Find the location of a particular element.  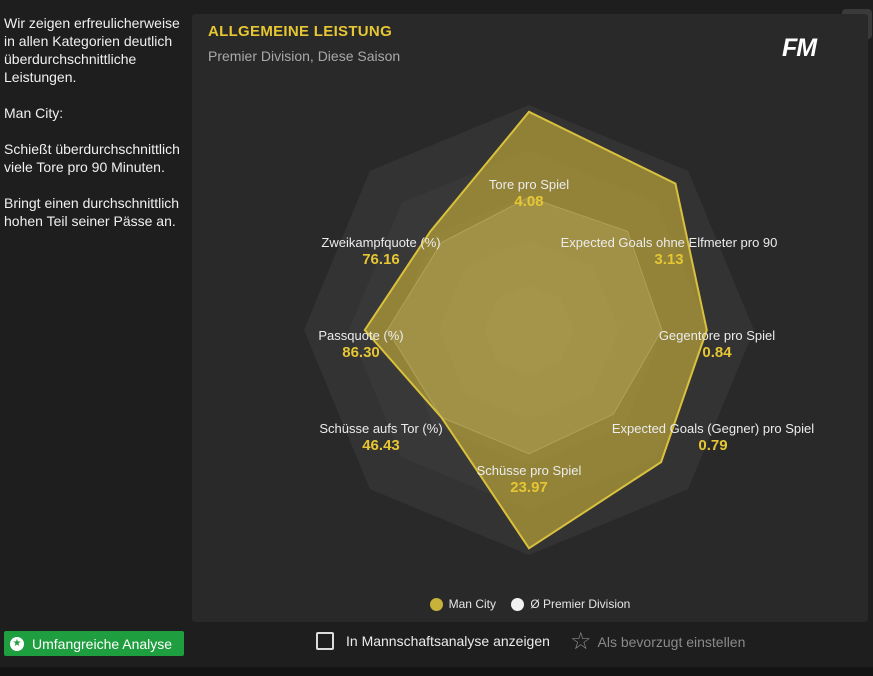

detailed-analysis-label: Umfangreiche Analyse is located at coordinates (102, 643).